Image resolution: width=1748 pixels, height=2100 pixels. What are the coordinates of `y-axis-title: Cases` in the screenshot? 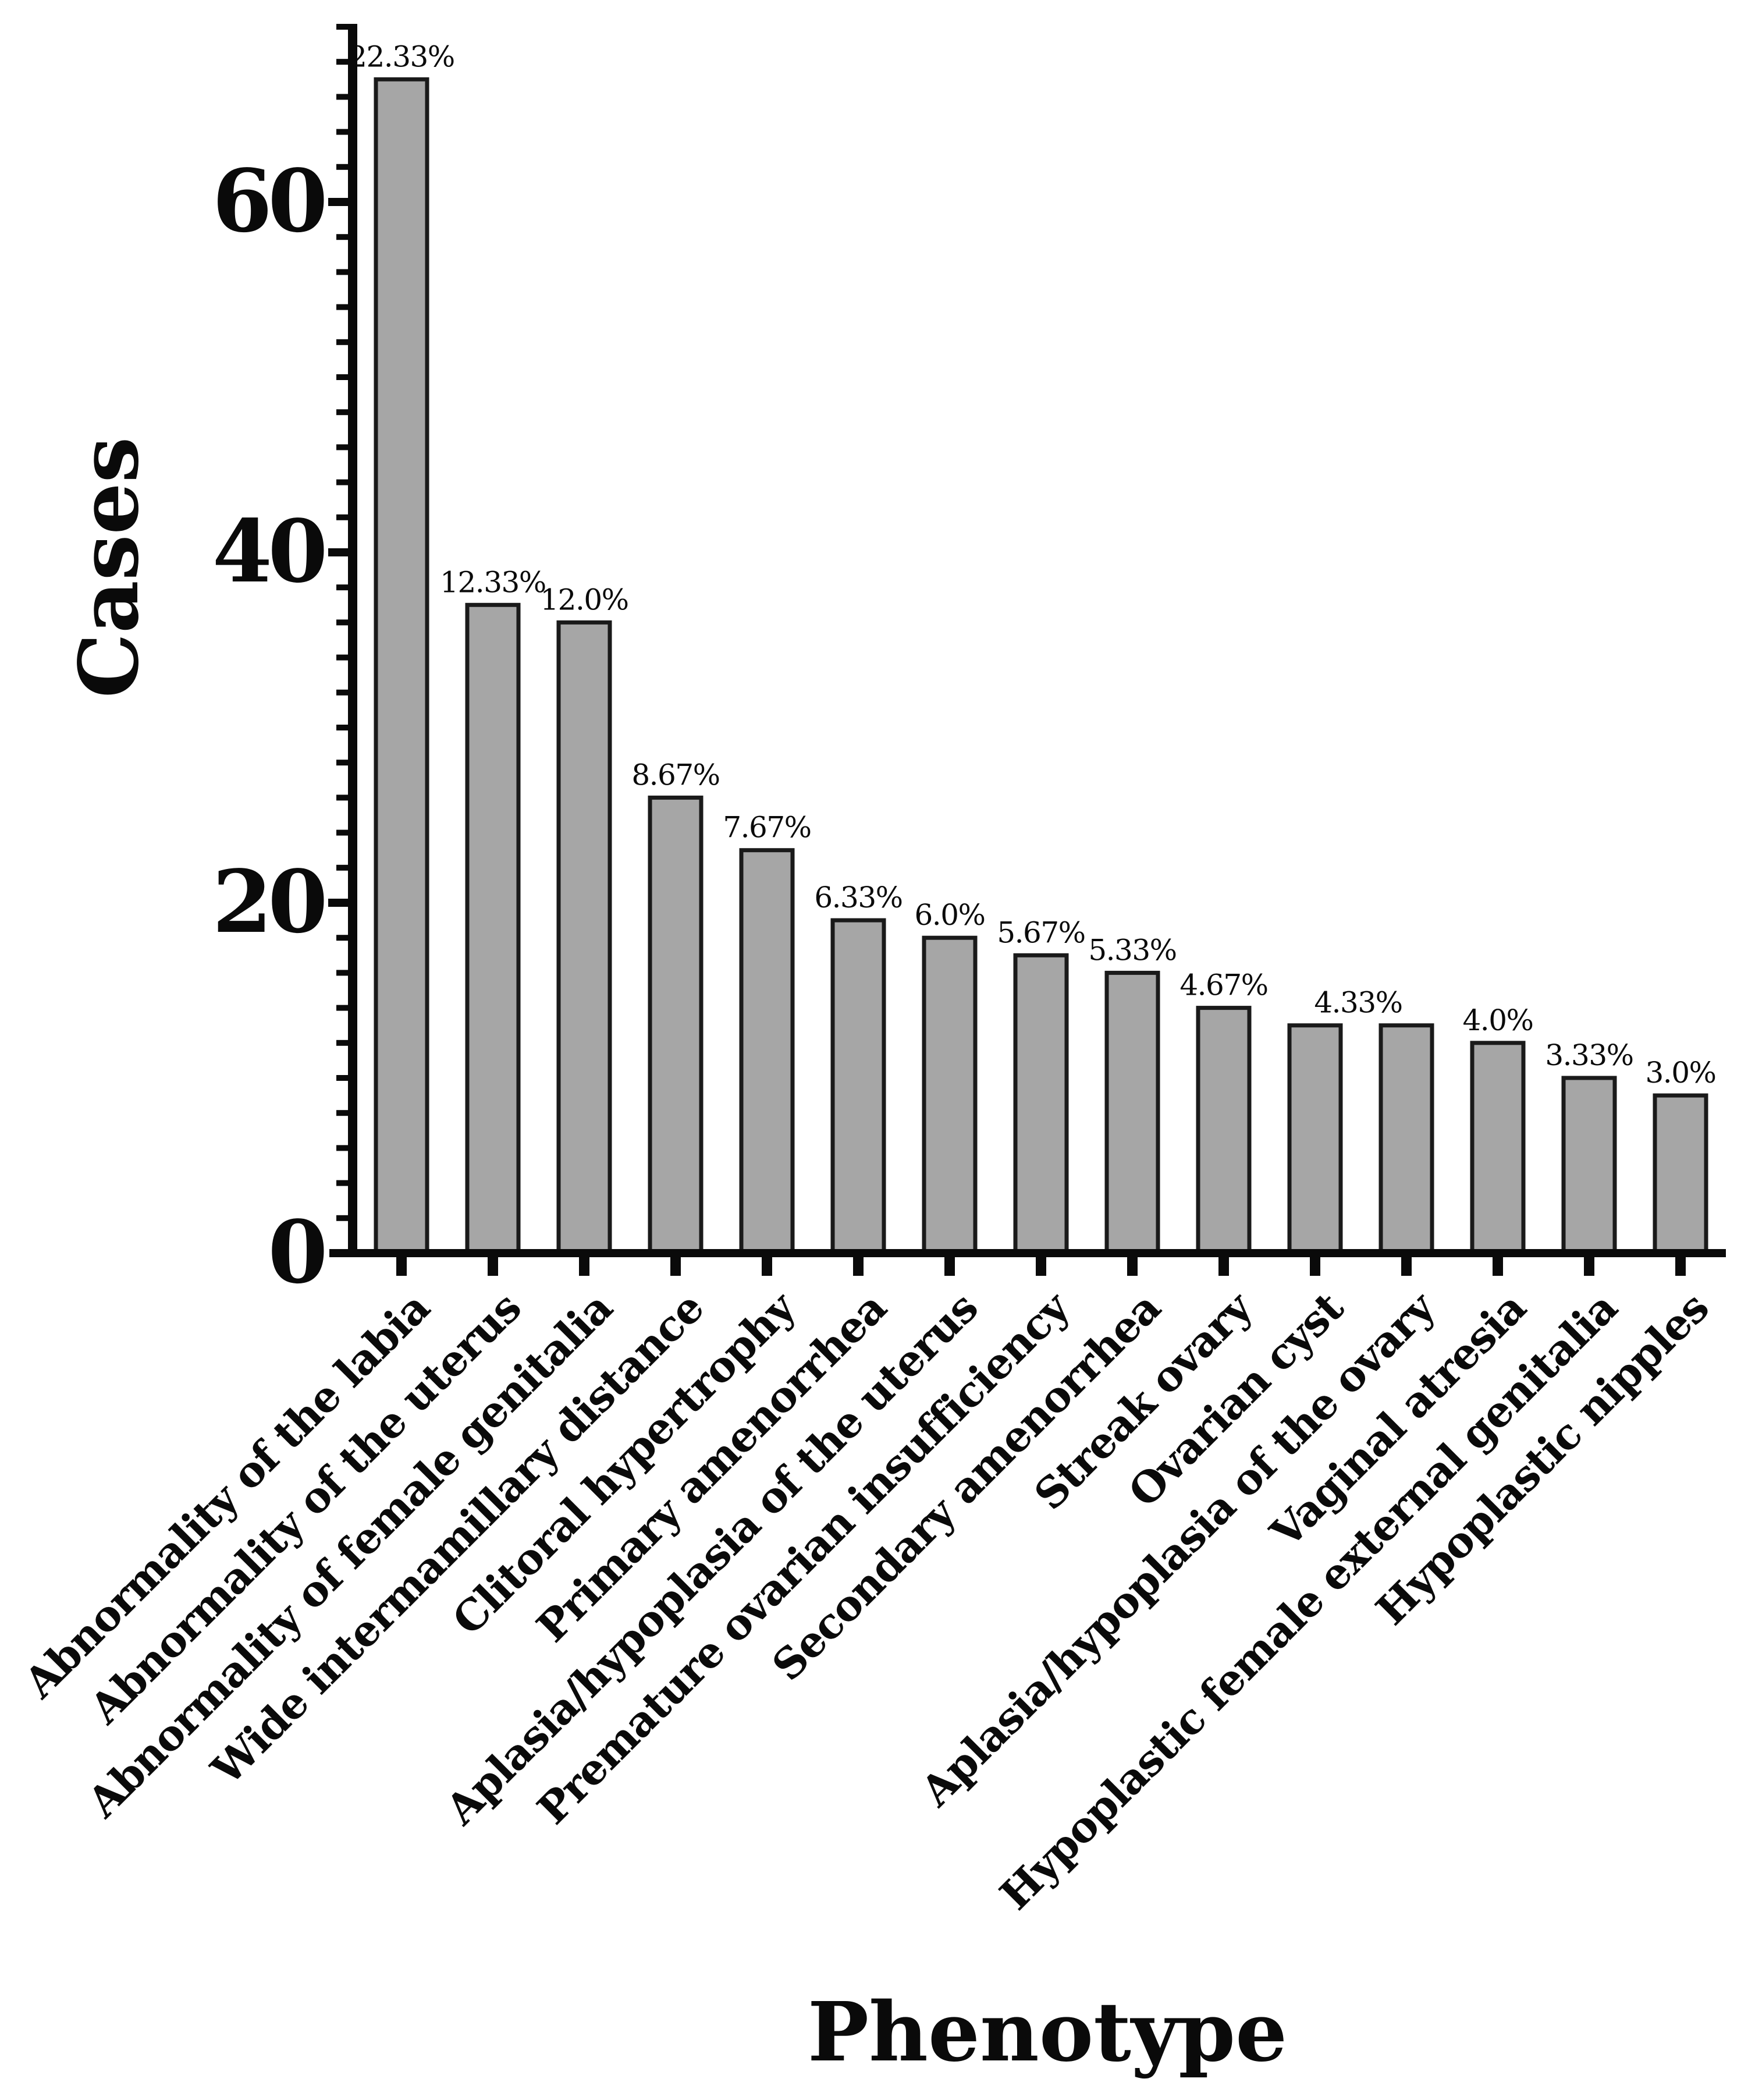 It's located at (109, 567).